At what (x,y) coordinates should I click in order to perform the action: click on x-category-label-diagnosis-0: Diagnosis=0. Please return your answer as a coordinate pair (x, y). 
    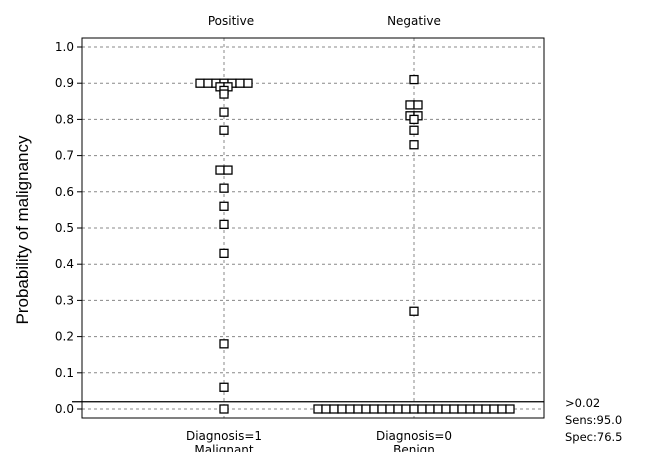
    Looking at the image, I should click on (414, 436).